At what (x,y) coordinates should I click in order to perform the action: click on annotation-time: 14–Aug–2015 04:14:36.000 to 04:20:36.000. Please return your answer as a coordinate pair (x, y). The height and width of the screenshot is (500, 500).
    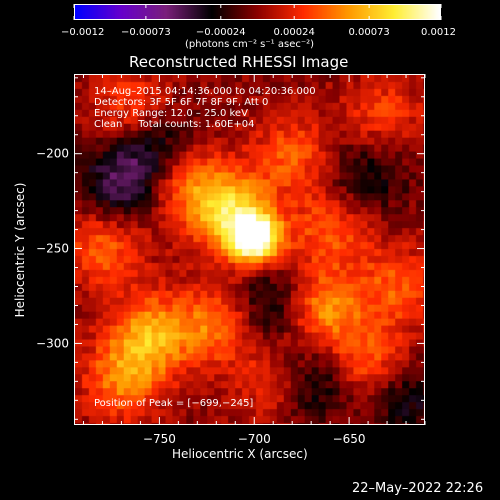
    Looking at the image, I should click on (205, 91).